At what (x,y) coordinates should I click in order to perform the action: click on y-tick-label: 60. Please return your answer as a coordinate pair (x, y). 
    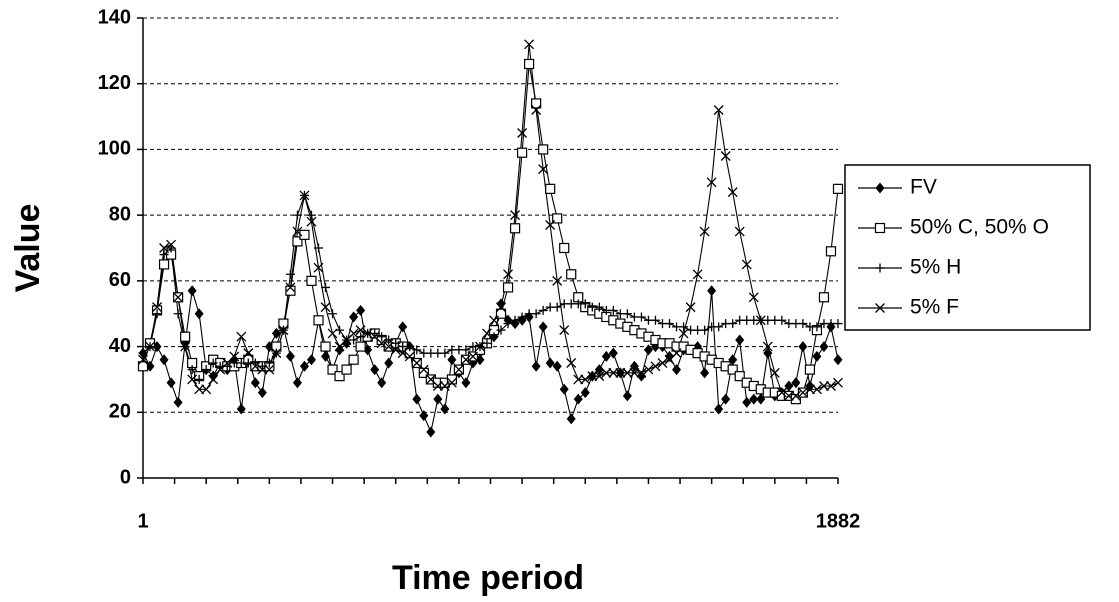
    Looking at the image, I should click on (120, 280).